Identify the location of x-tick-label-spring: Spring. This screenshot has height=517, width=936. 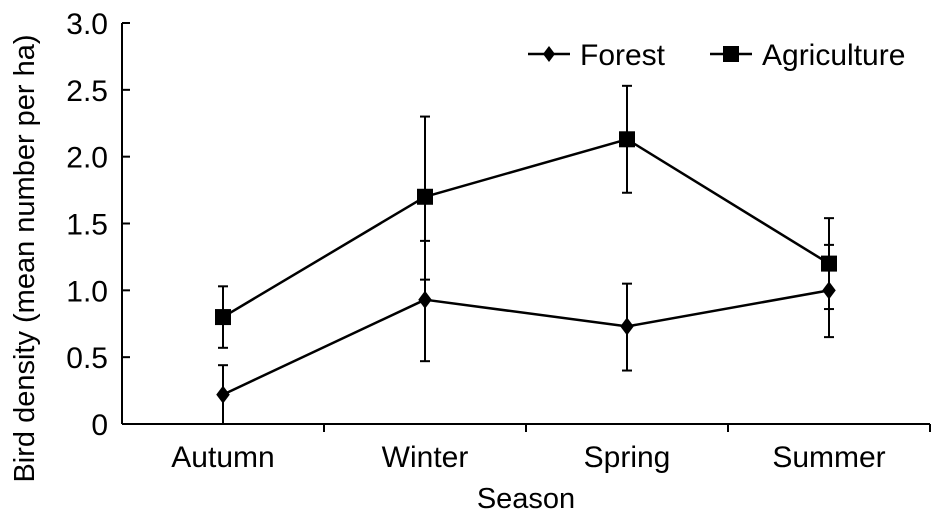
(627, 457).